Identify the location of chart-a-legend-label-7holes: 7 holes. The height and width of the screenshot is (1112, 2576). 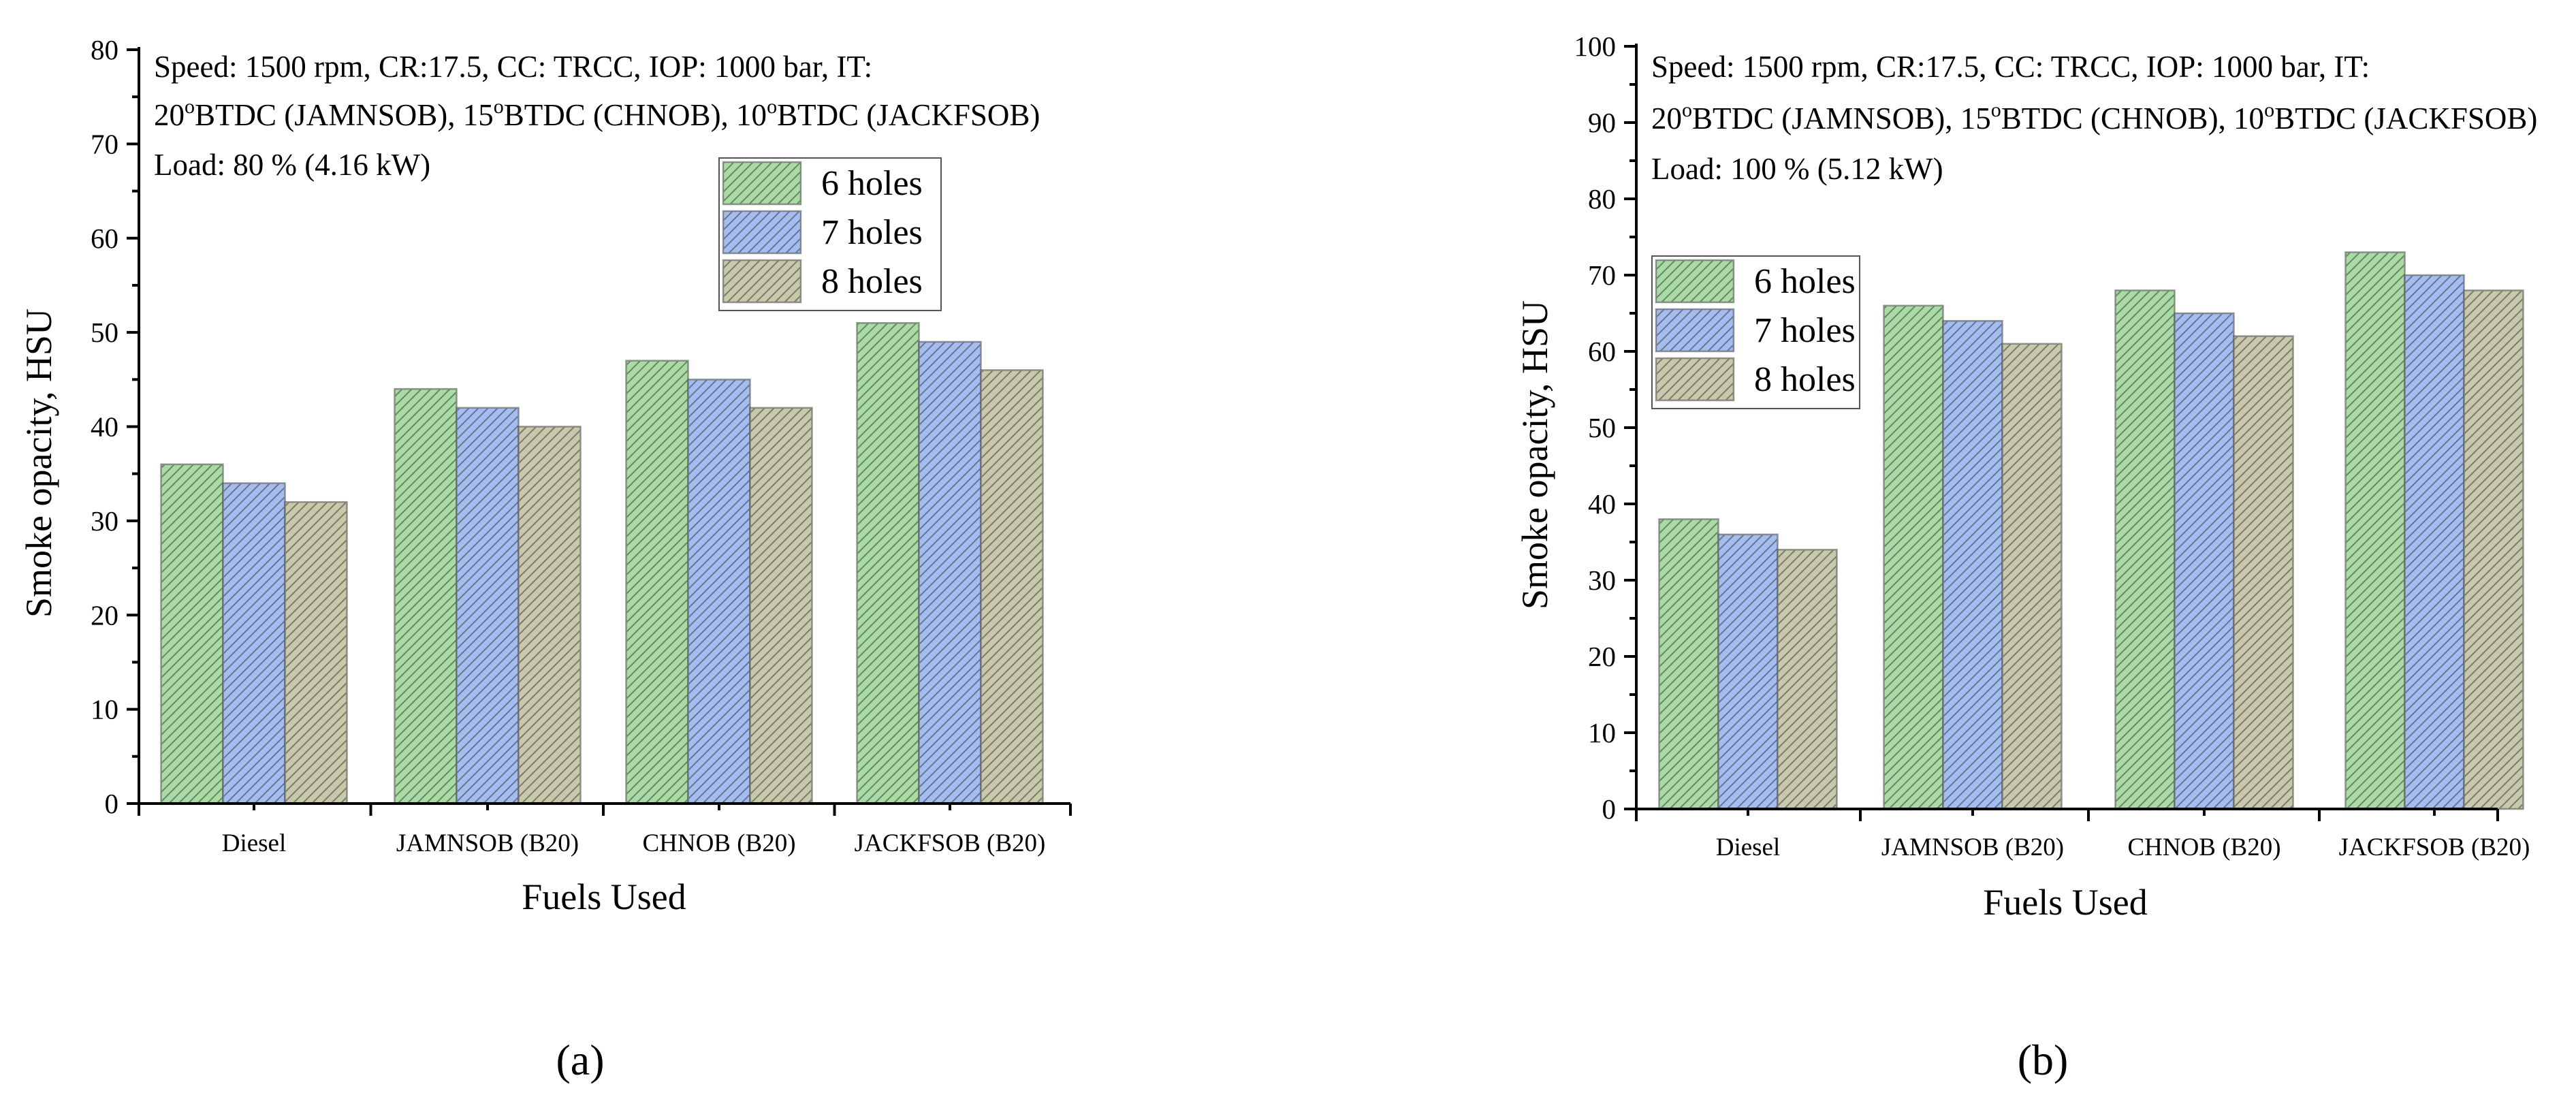
(872, 232).